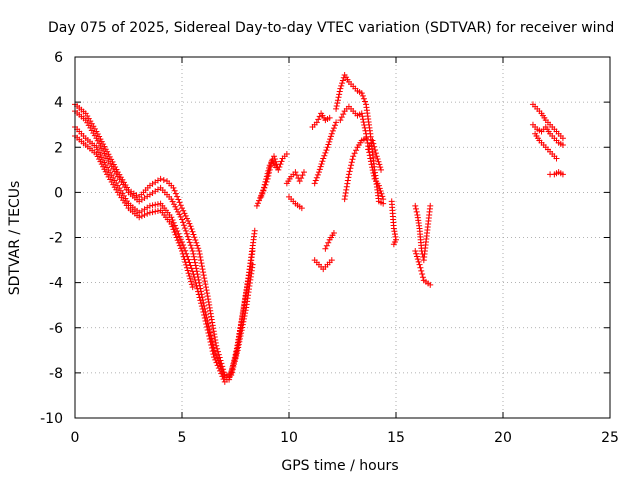 This screenshot has width=640, height=484. I want to click on y-tick-label: -8, so click(56, 374).